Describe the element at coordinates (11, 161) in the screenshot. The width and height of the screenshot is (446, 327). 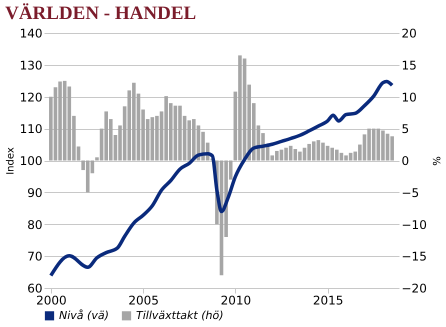
I see `y-axis-title: Index` at that location.